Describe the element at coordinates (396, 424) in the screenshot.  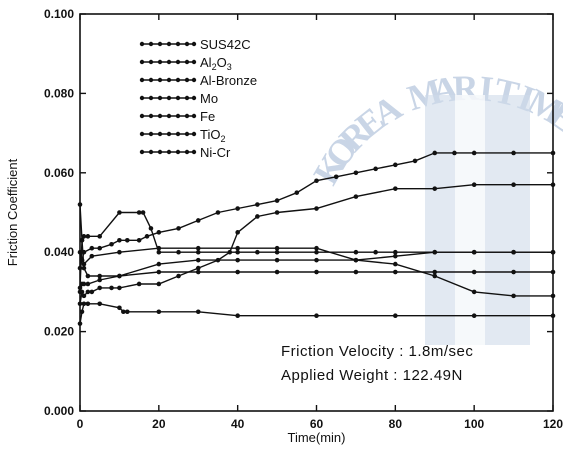
I see `x-tick-label: 80` at that location.